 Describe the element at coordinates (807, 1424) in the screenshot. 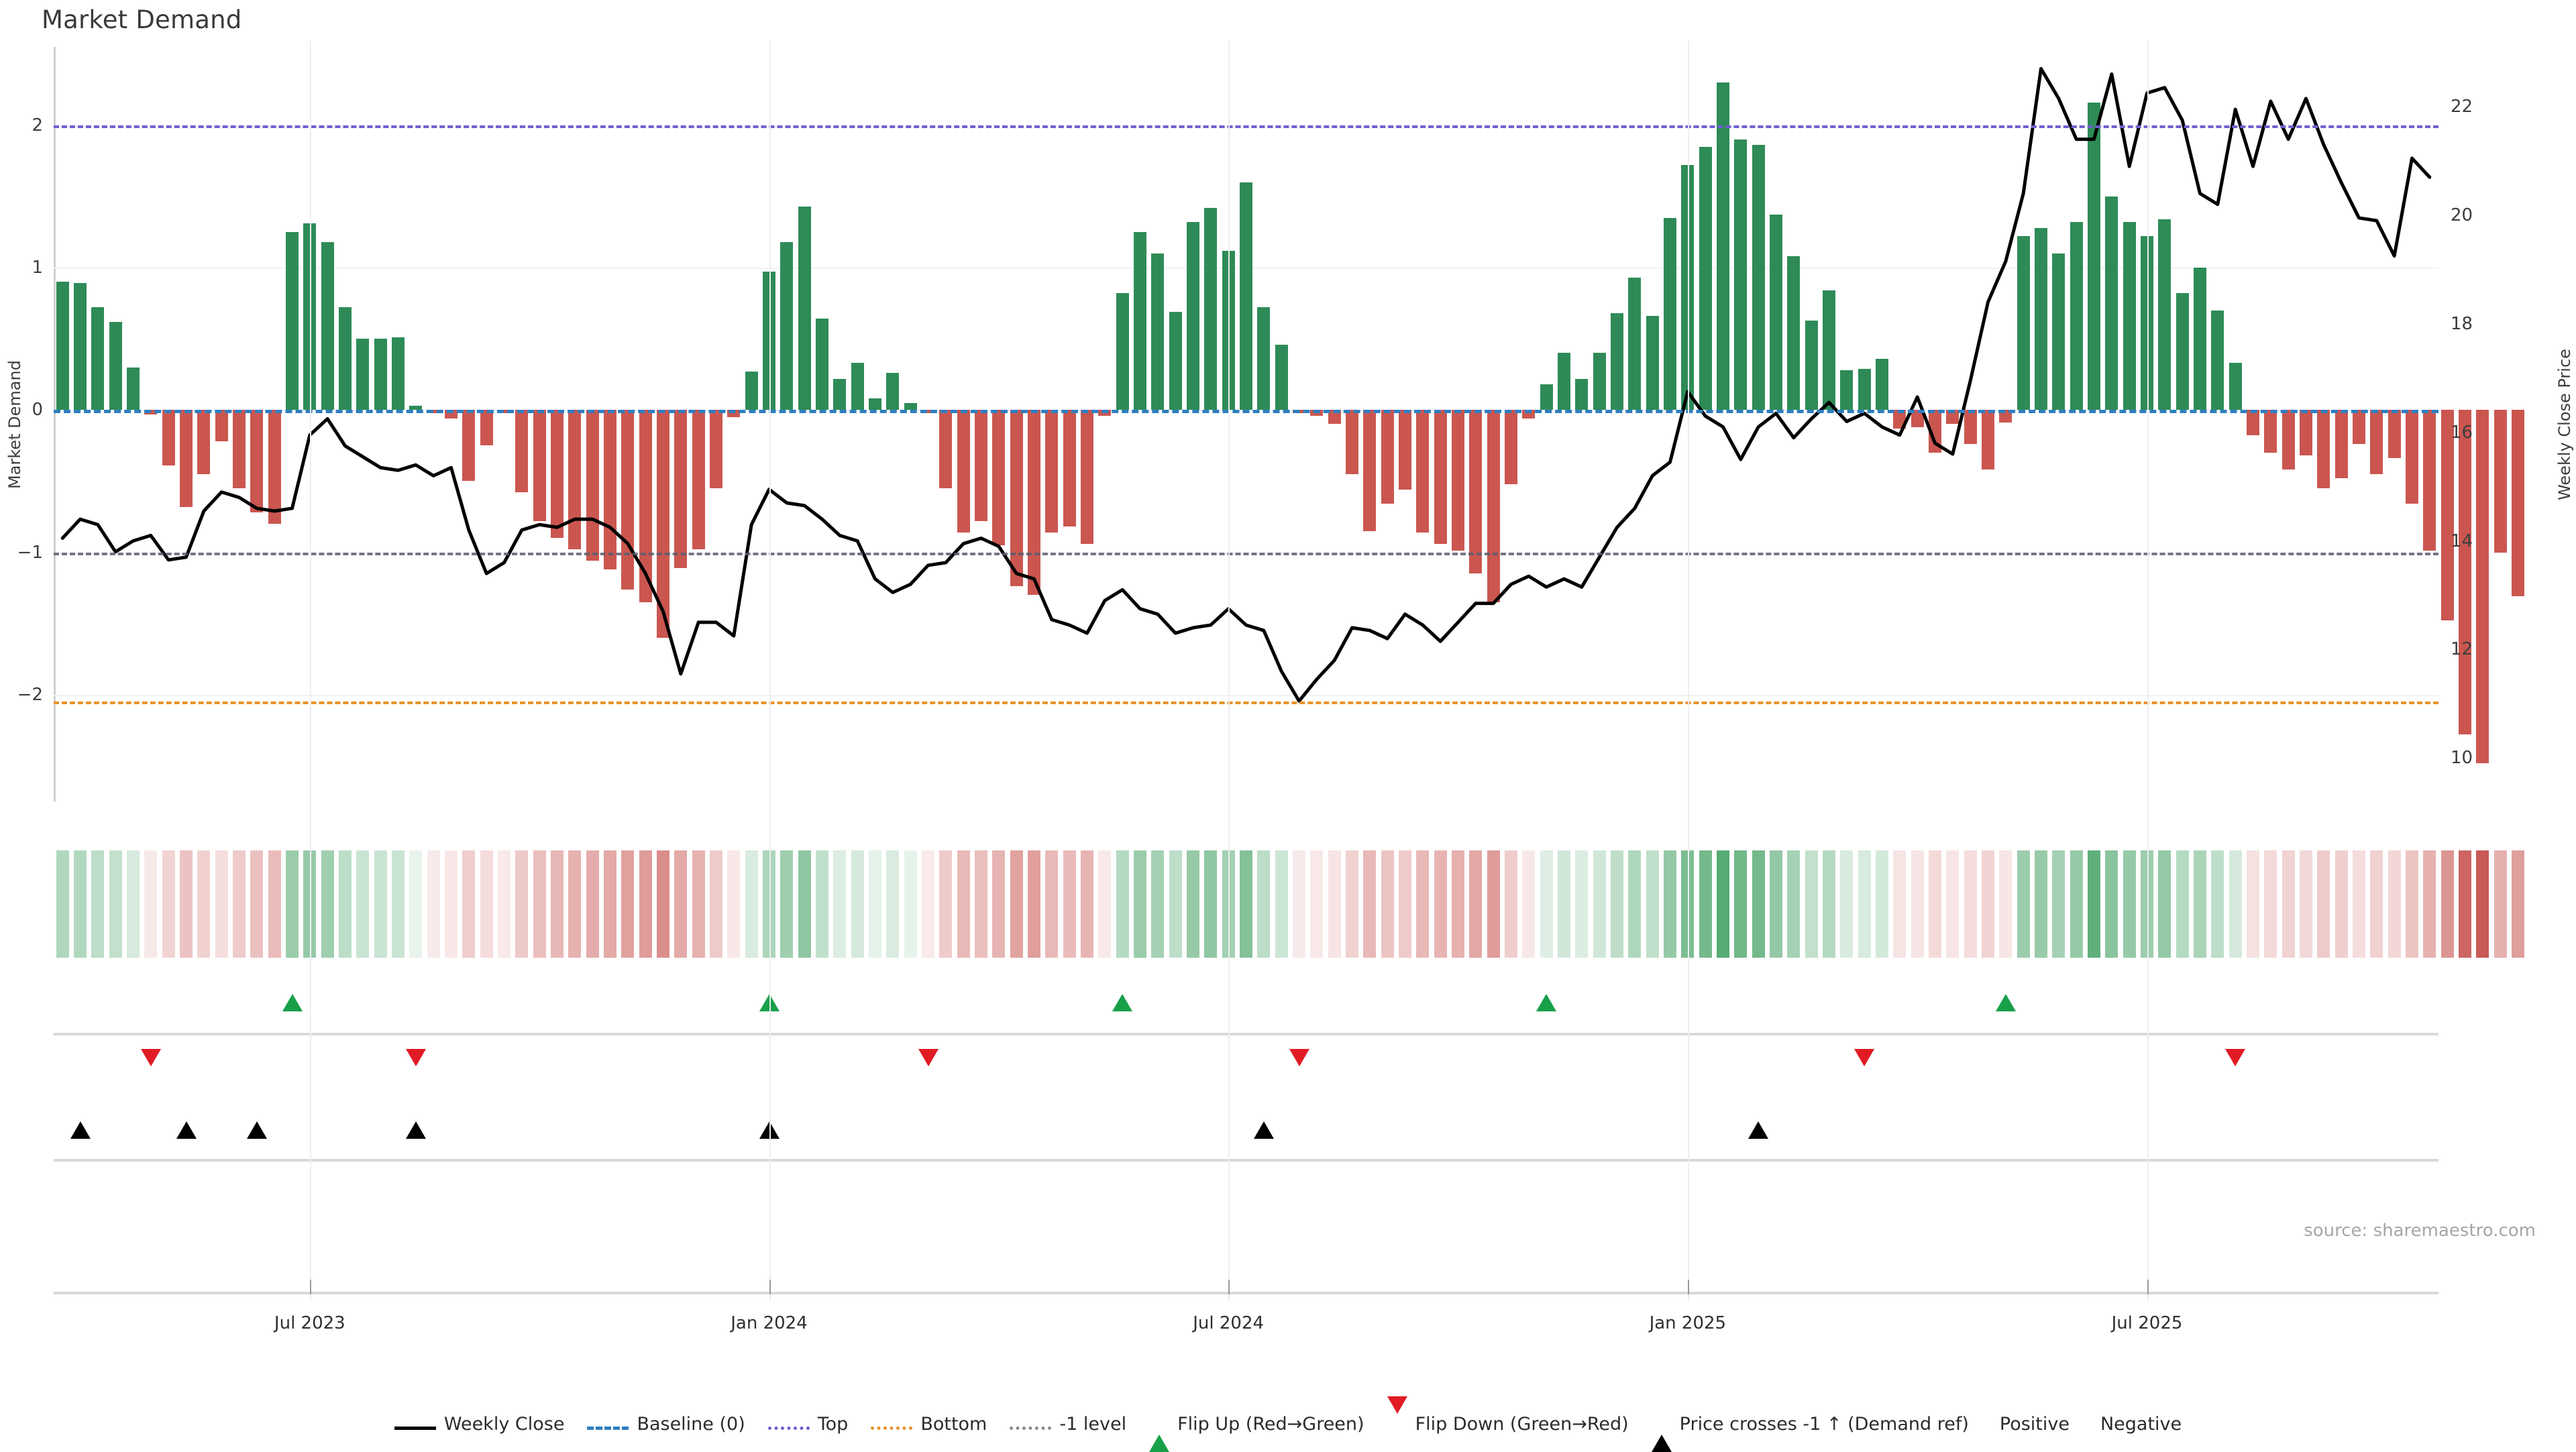

I see `legend-item: Top` at that location.